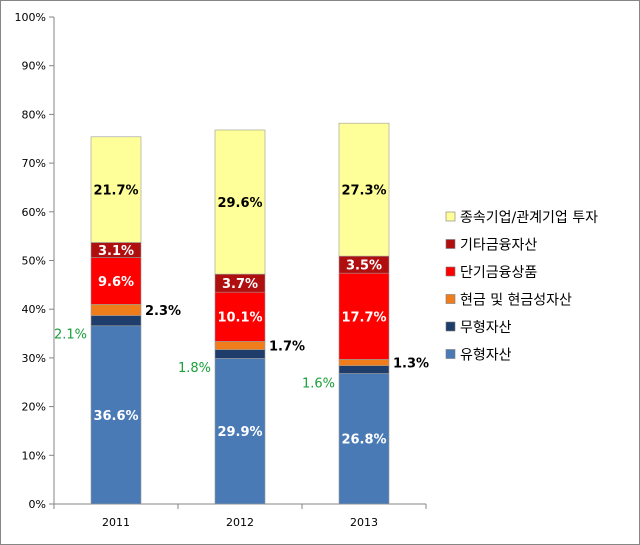 The height and width of the screenshot is (545, 640). Describe the element at coordinates (34, 309) in the screenshot. I see `y-tick-label: 40%` at that location.